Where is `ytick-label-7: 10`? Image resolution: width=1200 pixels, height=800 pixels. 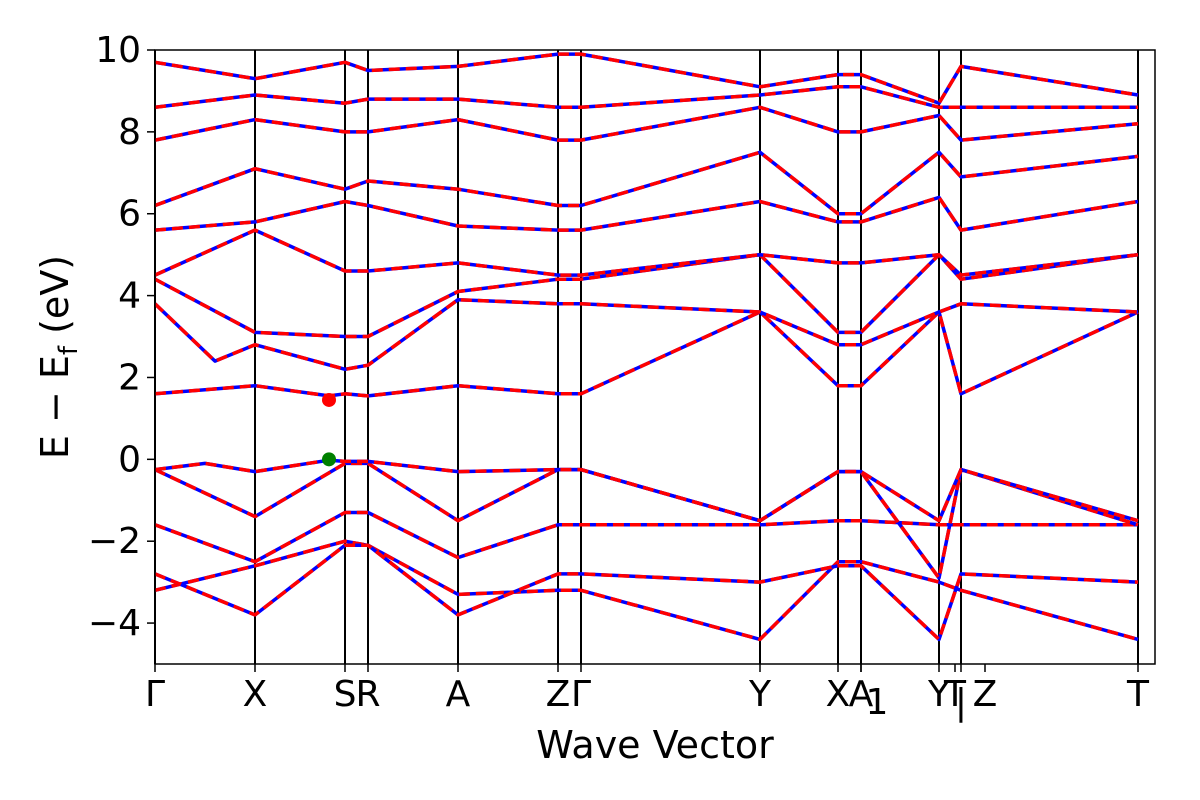
ytick-label-7: 10 is located at coordinates (118, 50).